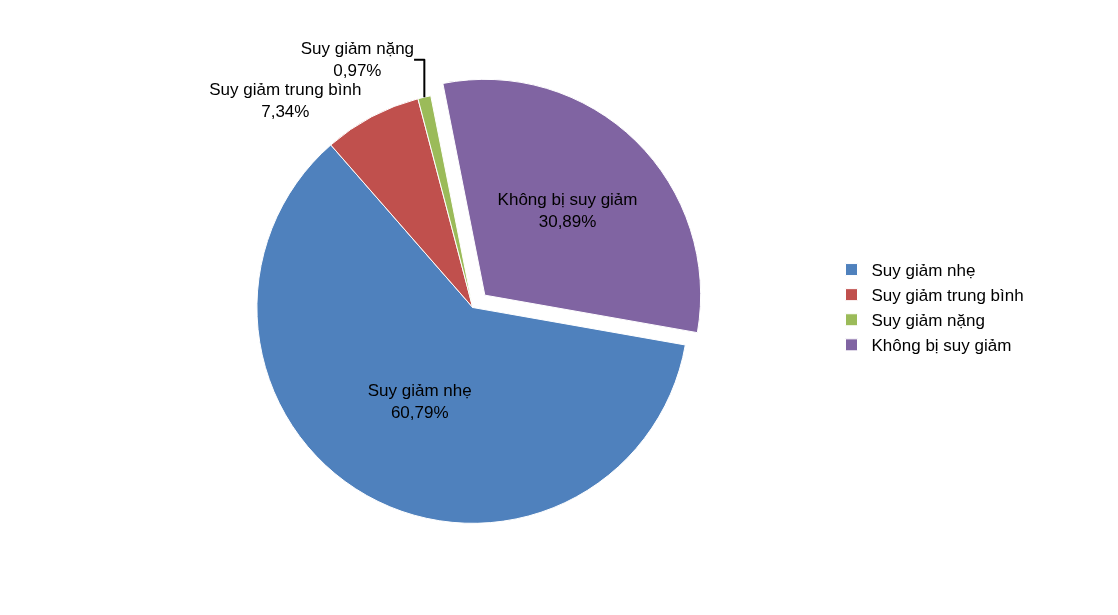 The width and height of the screenshot is (1118, 615). What do you see at coordinates (923, 271) in the screenshot?
I see `legend-label: Suy giảm nhẹ` at bounding box center [923, 271].